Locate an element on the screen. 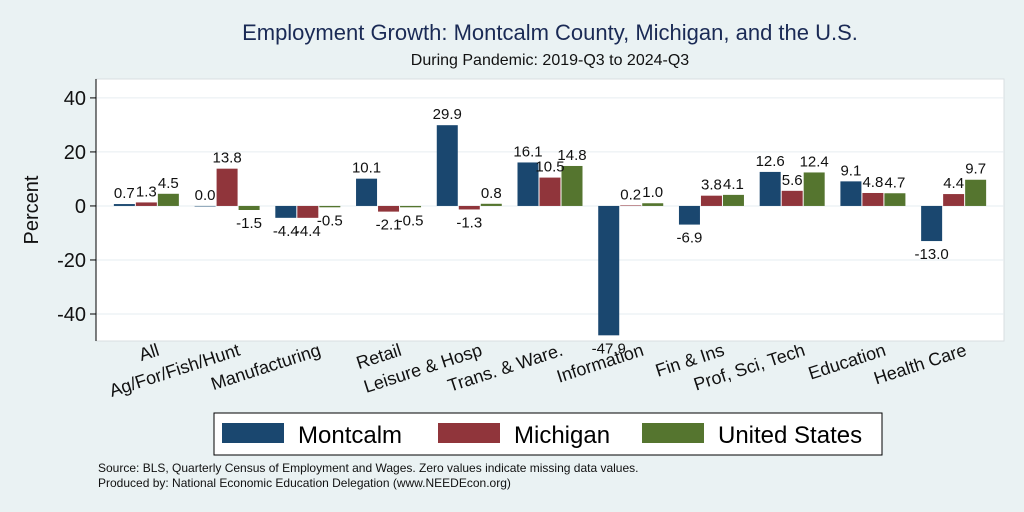 The width and height of the screenshot is (1024, 512). data-label-montcalm-ag-for-fish-hunt: 0.0 is located at coordinates (205, 195).